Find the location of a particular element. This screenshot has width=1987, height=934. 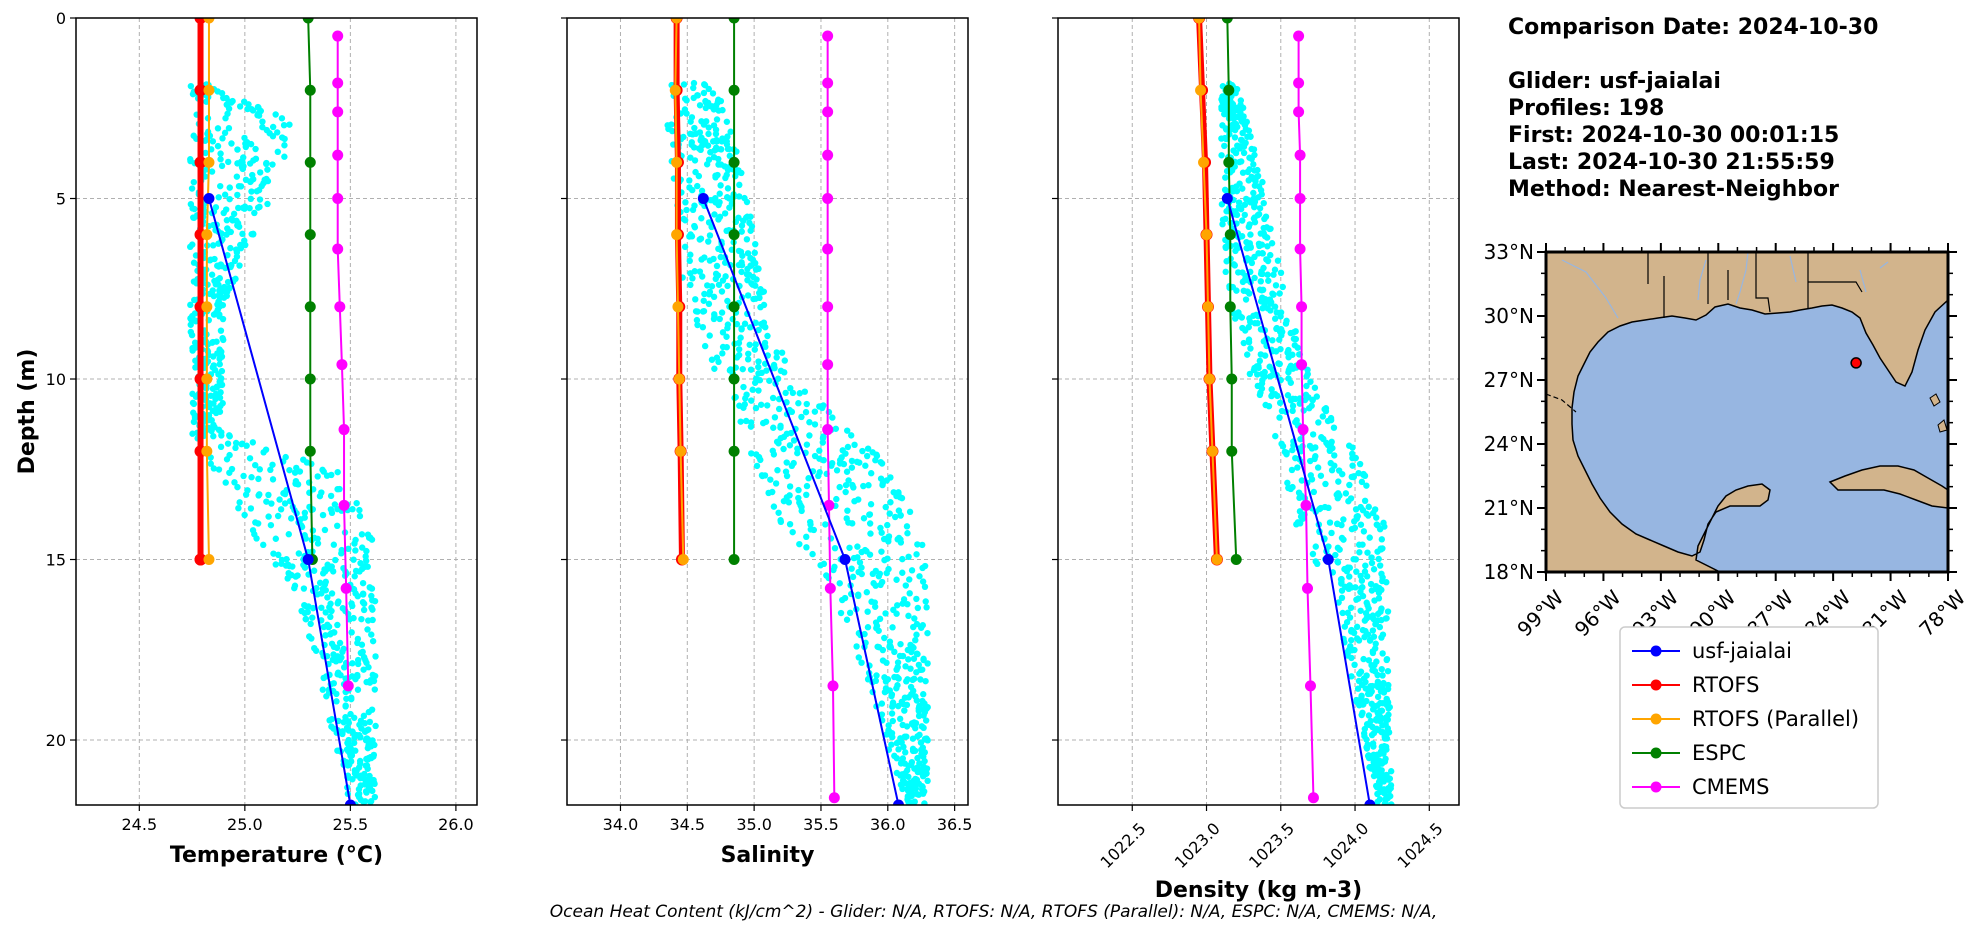

series-point-cmems is located at coordinates (1313, 798).